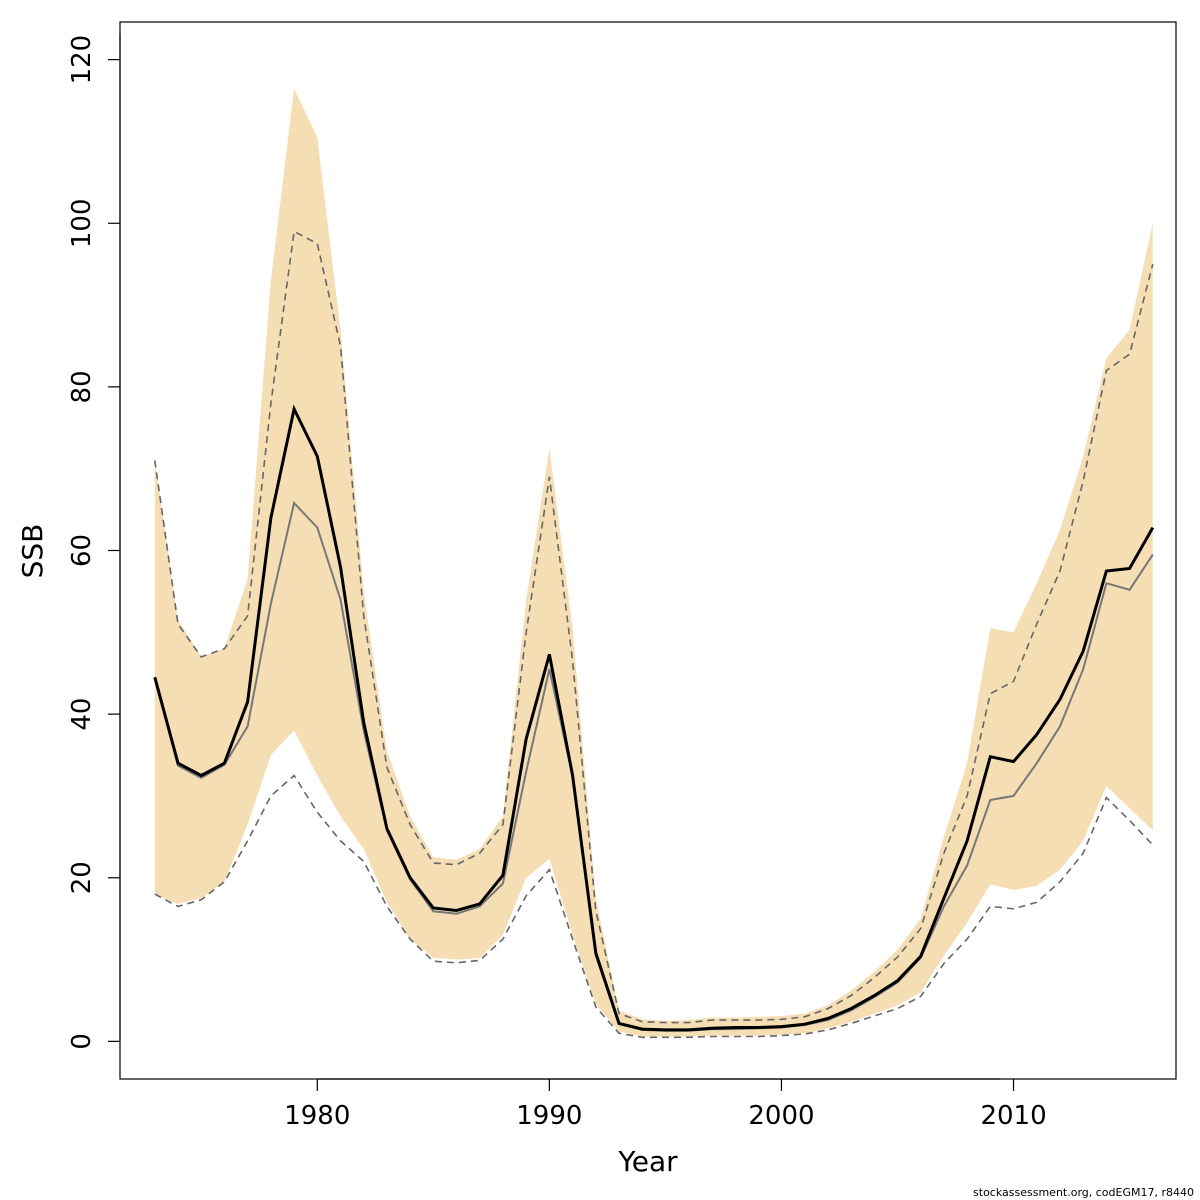 The width and height of the screenshot is (1200, 1200). What do you see at coordinates (82, 223) in the screenshot?
I see `y-tick-label: 100` at bounding box center [82, 223].